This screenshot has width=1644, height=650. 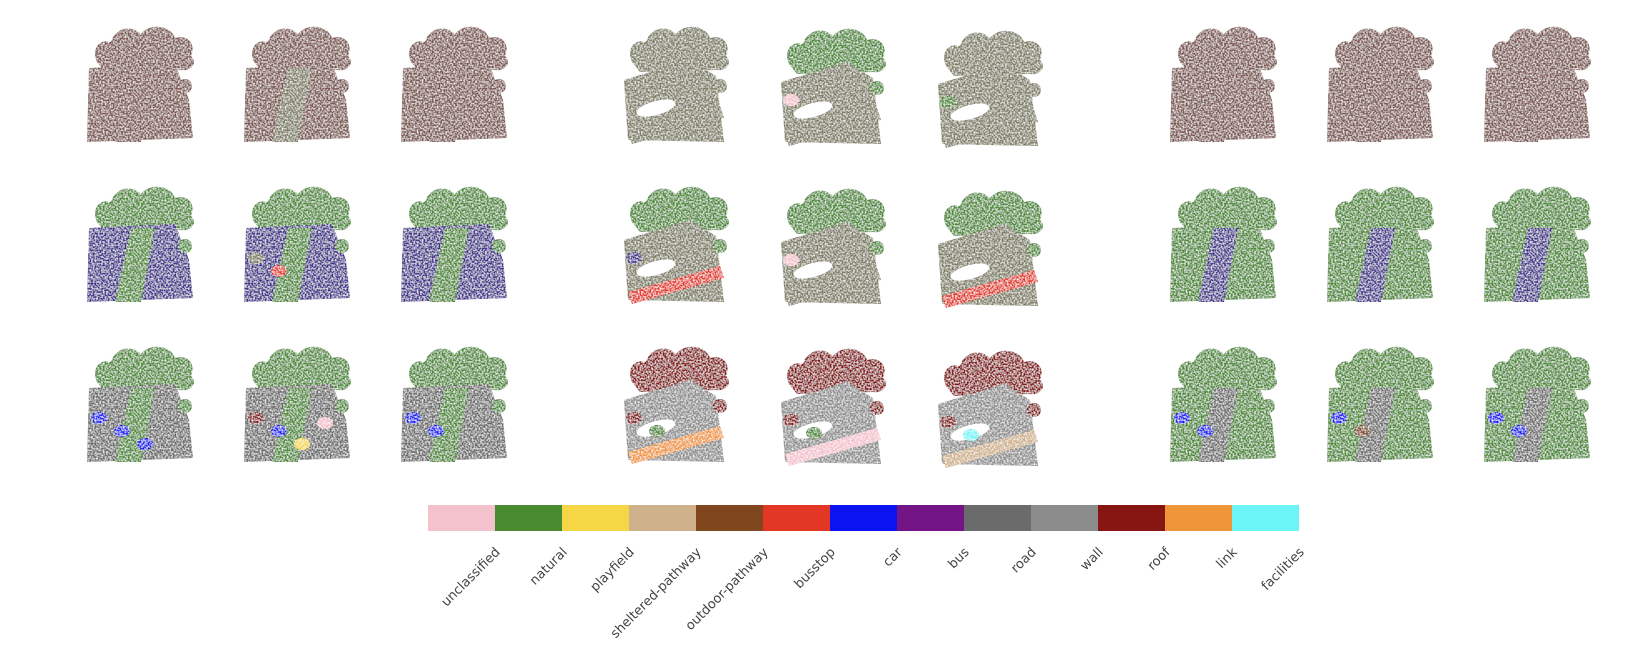 I want to click on legend-swatch-roof, so click(x=1131, y=518).